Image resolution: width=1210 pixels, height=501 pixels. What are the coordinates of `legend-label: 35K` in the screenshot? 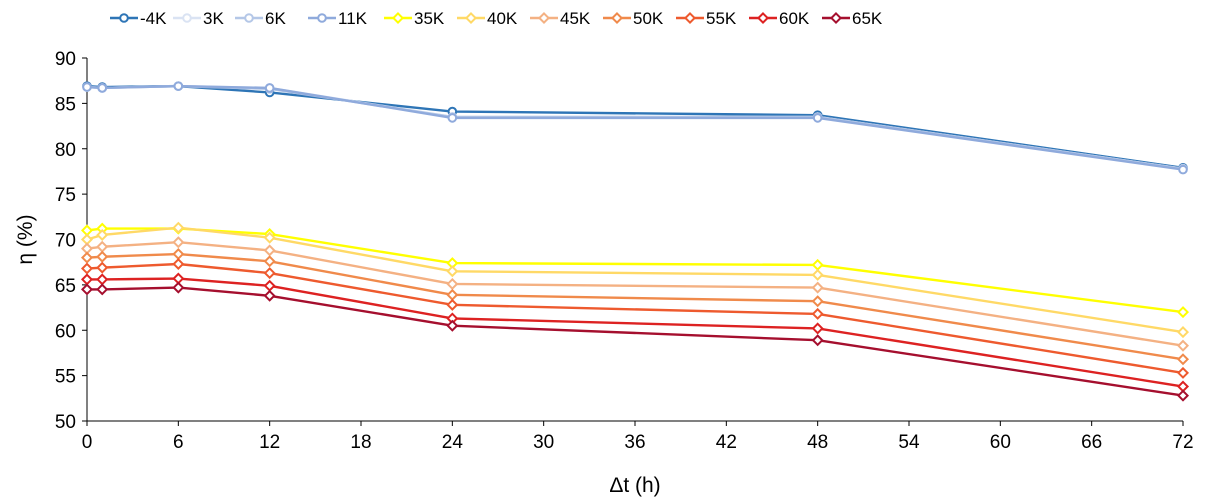 It's located at (429, 18).